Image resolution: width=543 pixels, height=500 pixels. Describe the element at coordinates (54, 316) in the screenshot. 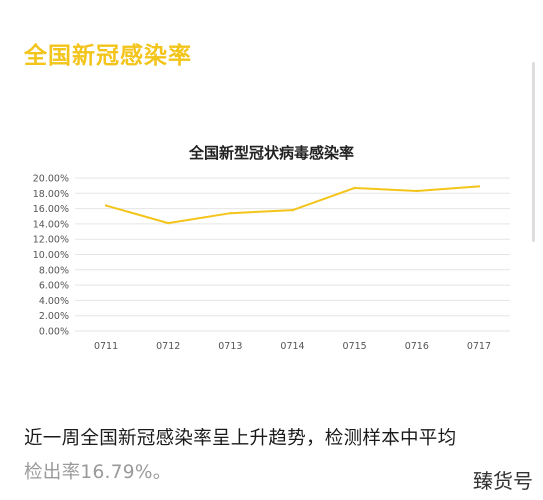

I see `y-tick-label: 2.00%` at that location.